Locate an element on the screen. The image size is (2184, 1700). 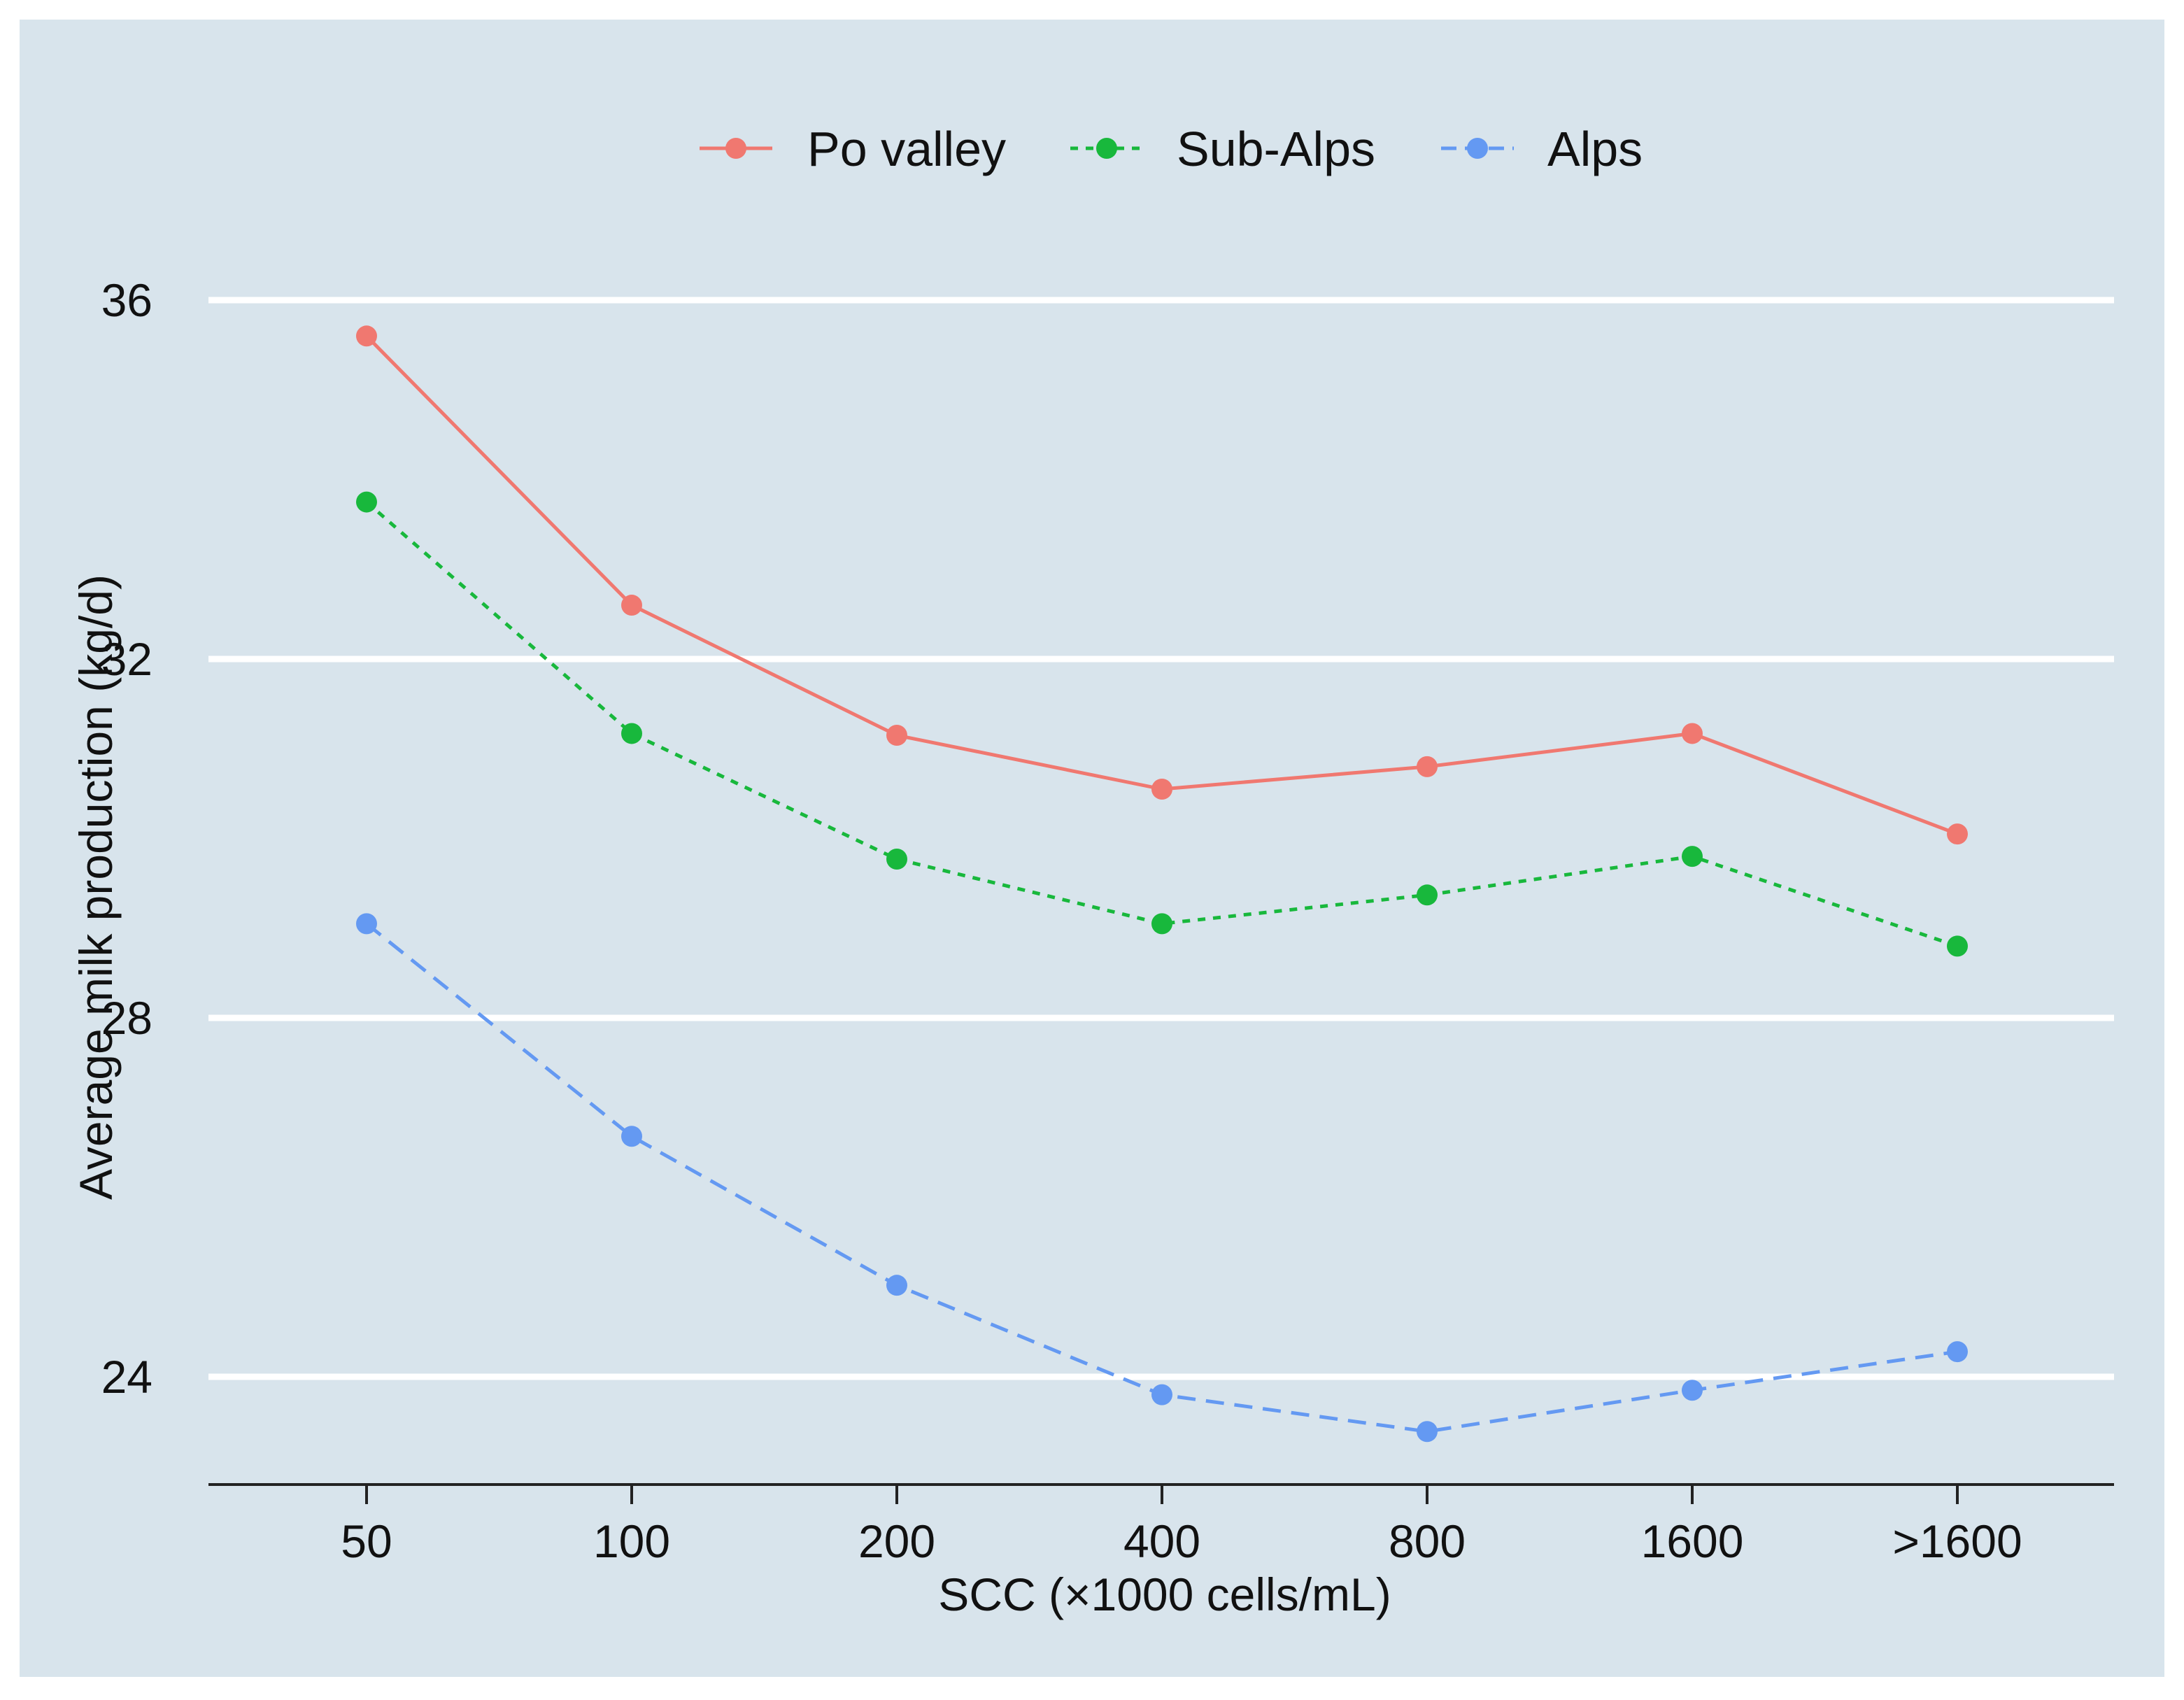
x-tick-label: 100 is located at coordinates (631, 1541).